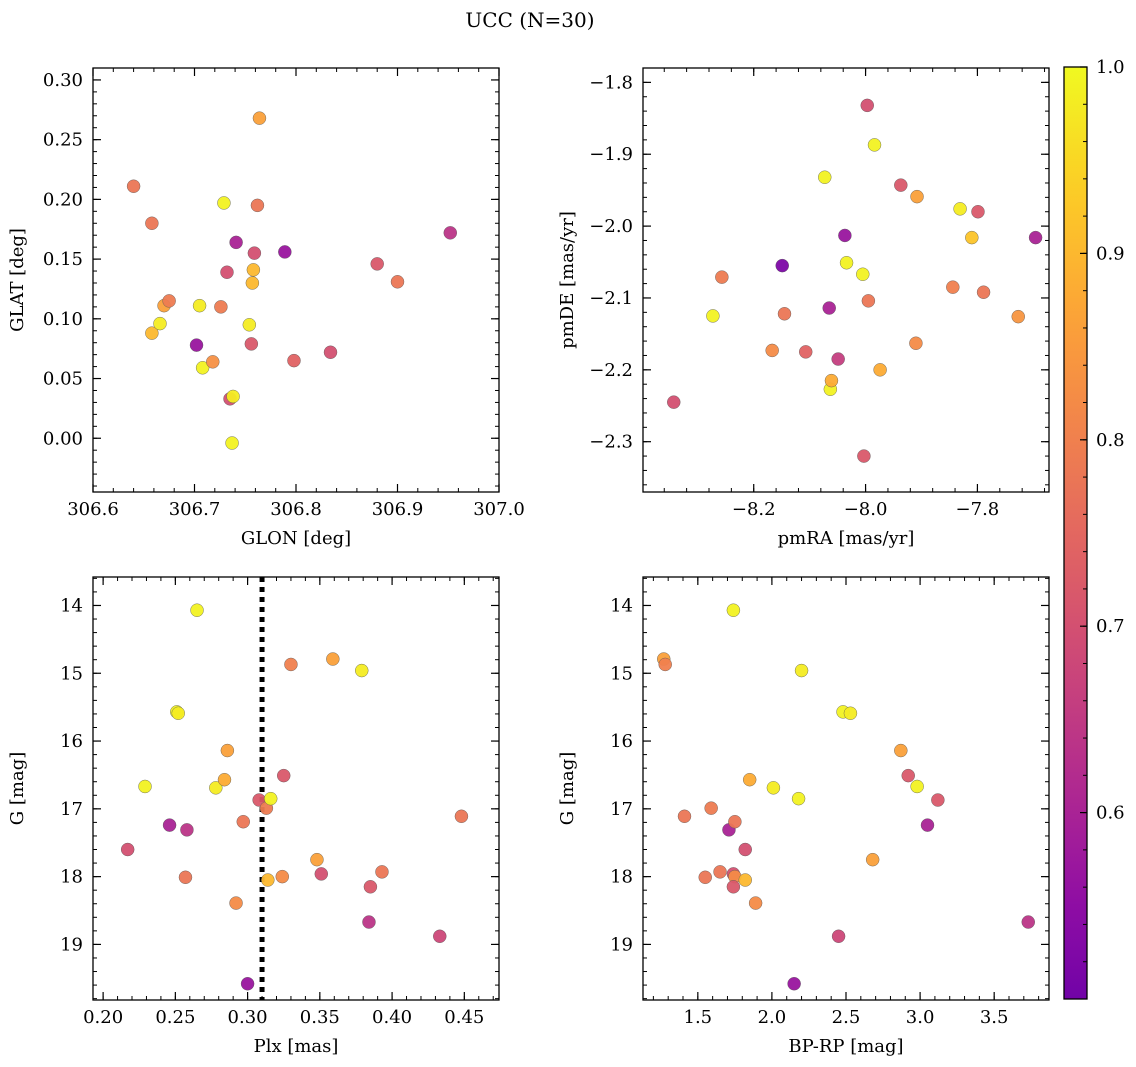  What do you see at coordinates (994, 1017) in the screenshot?
I see `x-tick-label: 3.5` at bounding box center [994, 1017].